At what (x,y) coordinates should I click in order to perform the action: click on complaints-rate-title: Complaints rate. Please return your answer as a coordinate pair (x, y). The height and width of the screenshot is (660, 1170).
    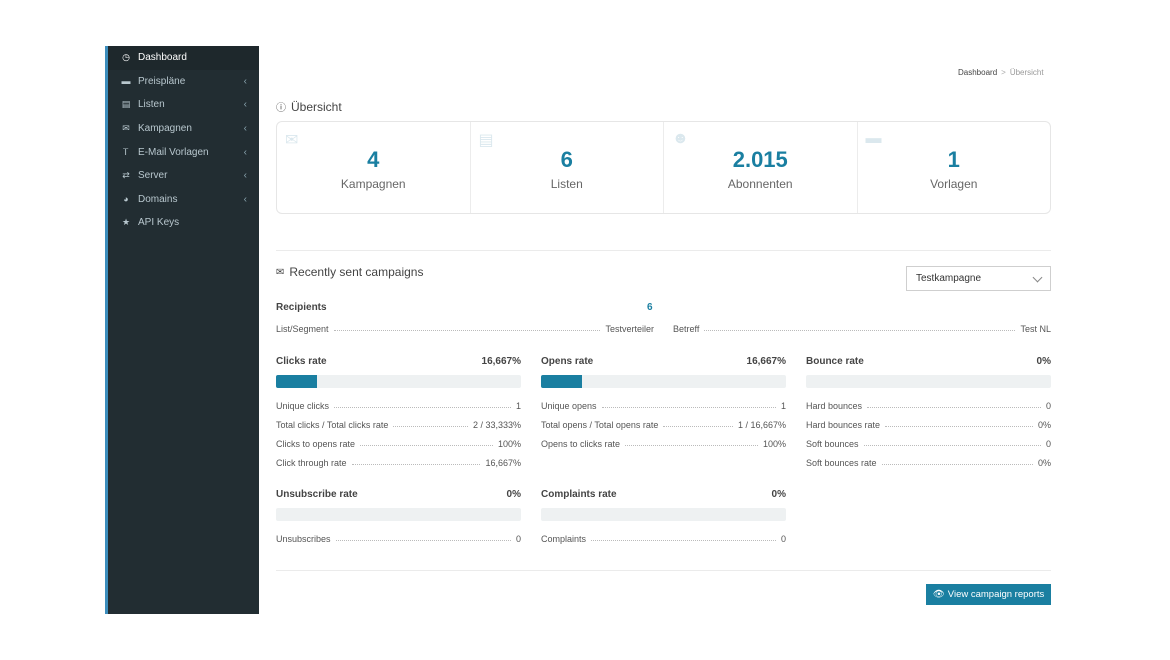
    Looking at the image, I should click on (579, 494).